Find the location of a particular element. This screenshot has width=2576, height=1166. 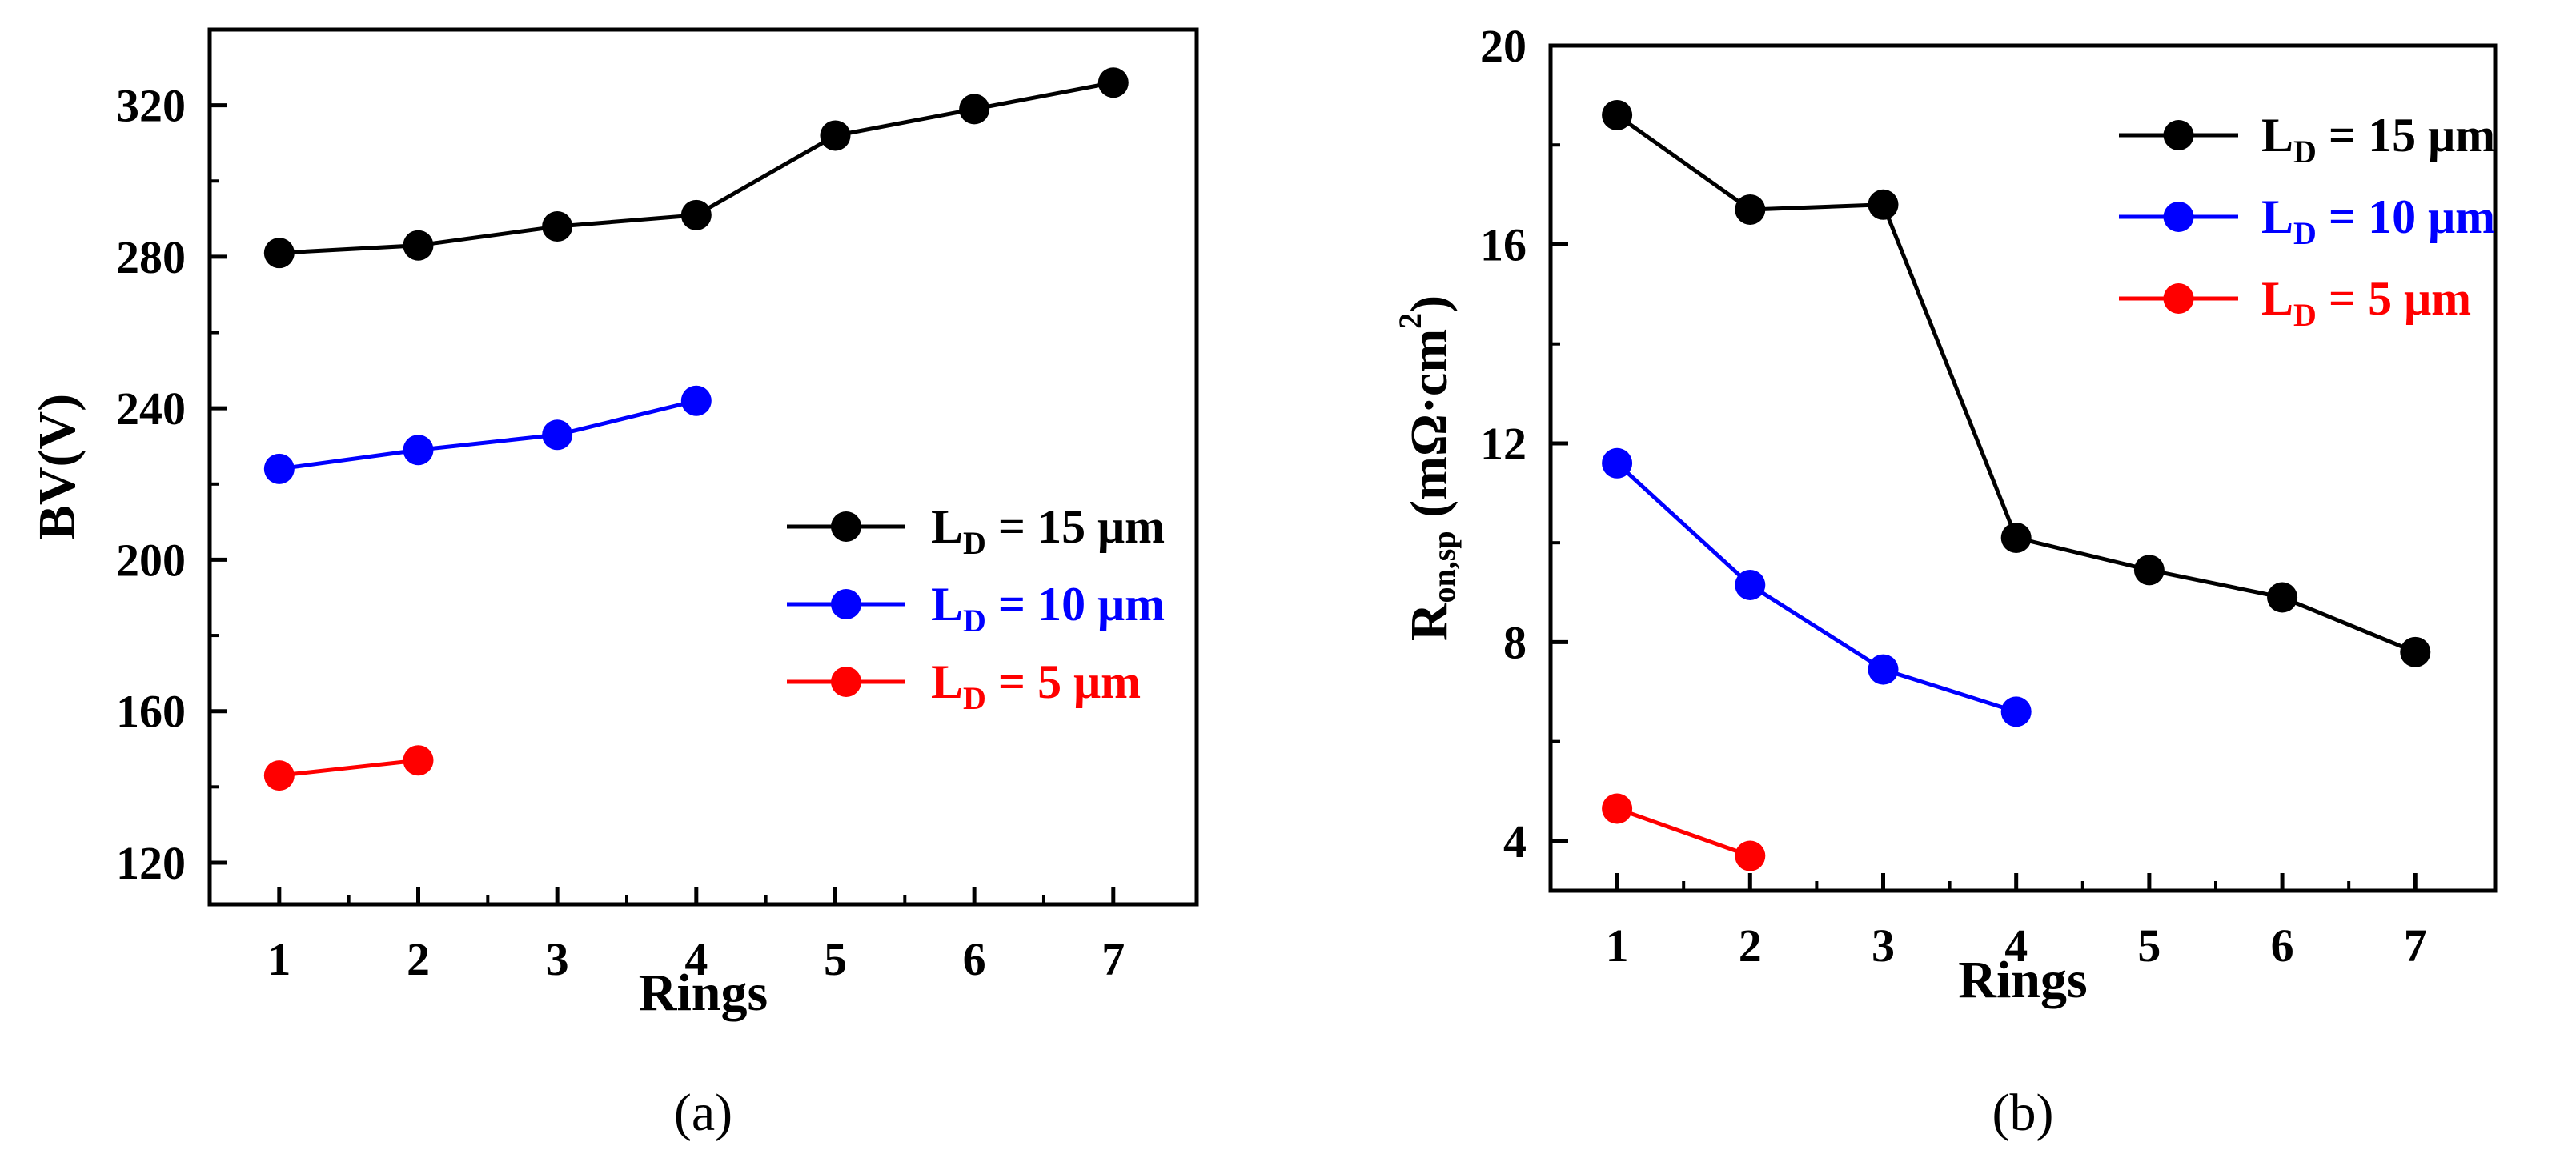

y-tick-label: 8 is located at coordinates (1515, 642).